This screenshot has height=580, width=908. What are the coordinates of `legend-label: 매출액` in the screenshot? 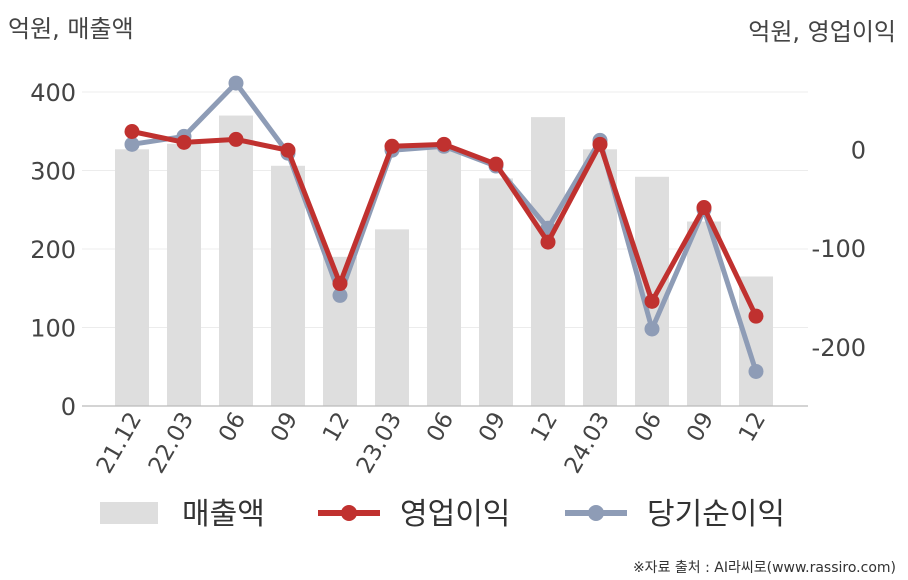 It's located at (223, 514).